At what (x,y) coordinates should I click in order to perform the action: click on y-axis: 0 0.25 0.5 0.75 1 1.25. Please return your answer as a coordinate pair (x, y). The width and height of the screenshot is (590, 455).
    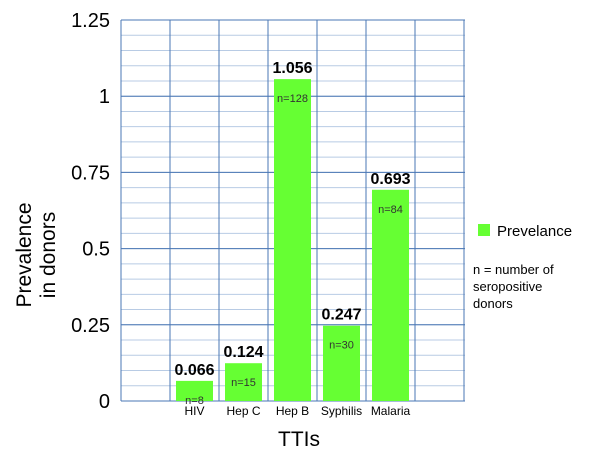
    Looking at the image, I should click on (90, 211).